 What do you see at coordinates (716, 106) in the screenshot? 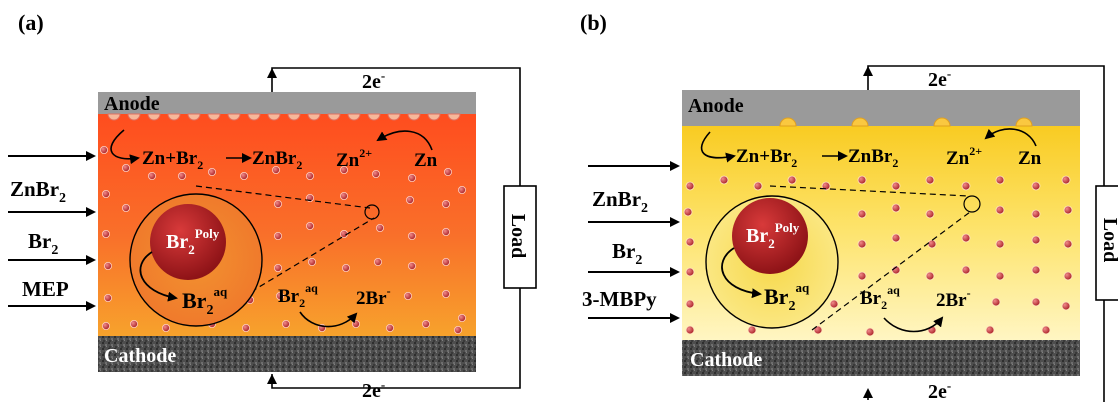
I see `anode-label-b: Anode` at bounding box center [716, 106].